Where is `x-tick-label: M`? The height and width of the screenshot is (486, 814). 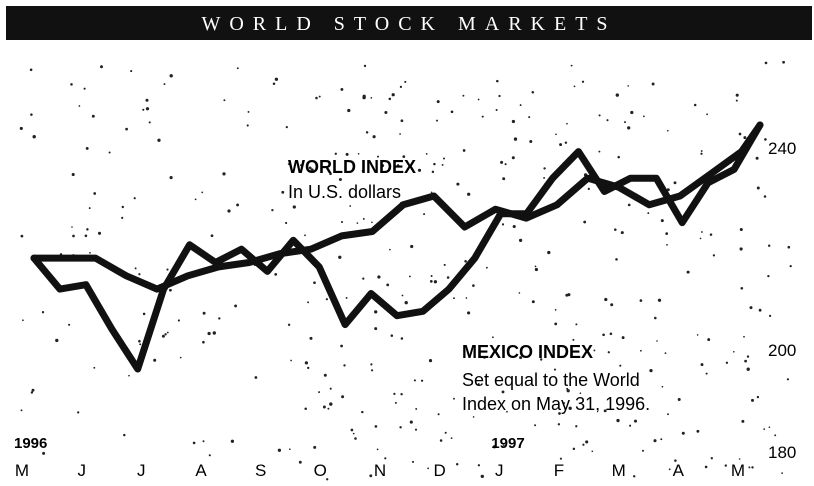
x-tick-label: M is located at coordinates (22, 470).